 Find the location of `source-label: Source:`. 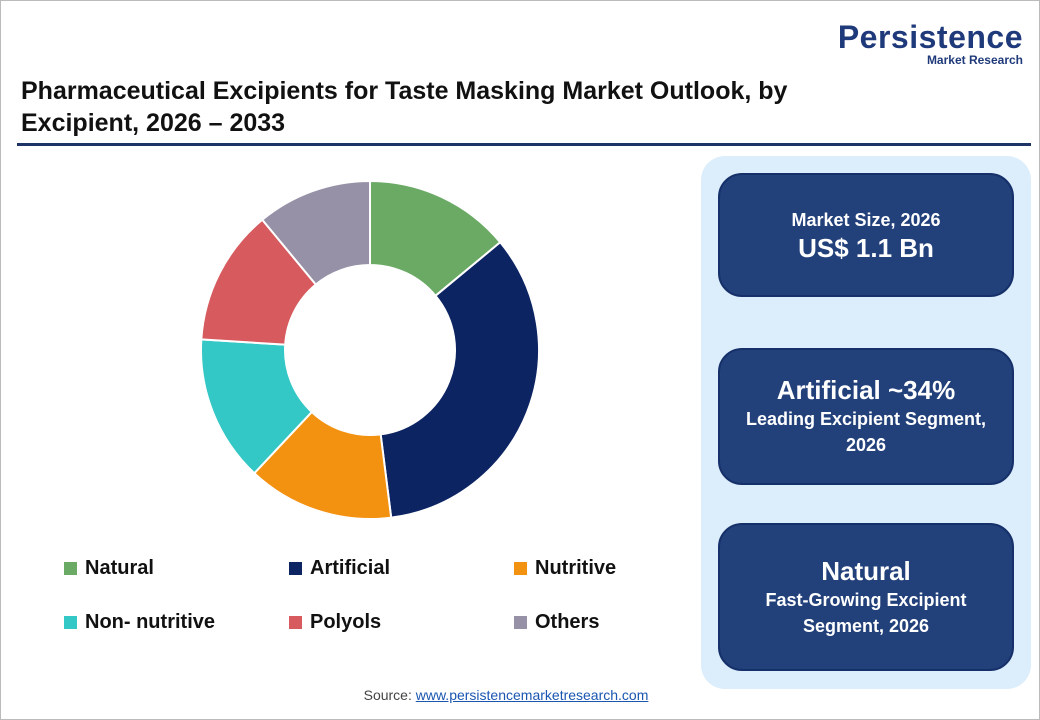

source-label: Source: is located at coordinates (387, 695).